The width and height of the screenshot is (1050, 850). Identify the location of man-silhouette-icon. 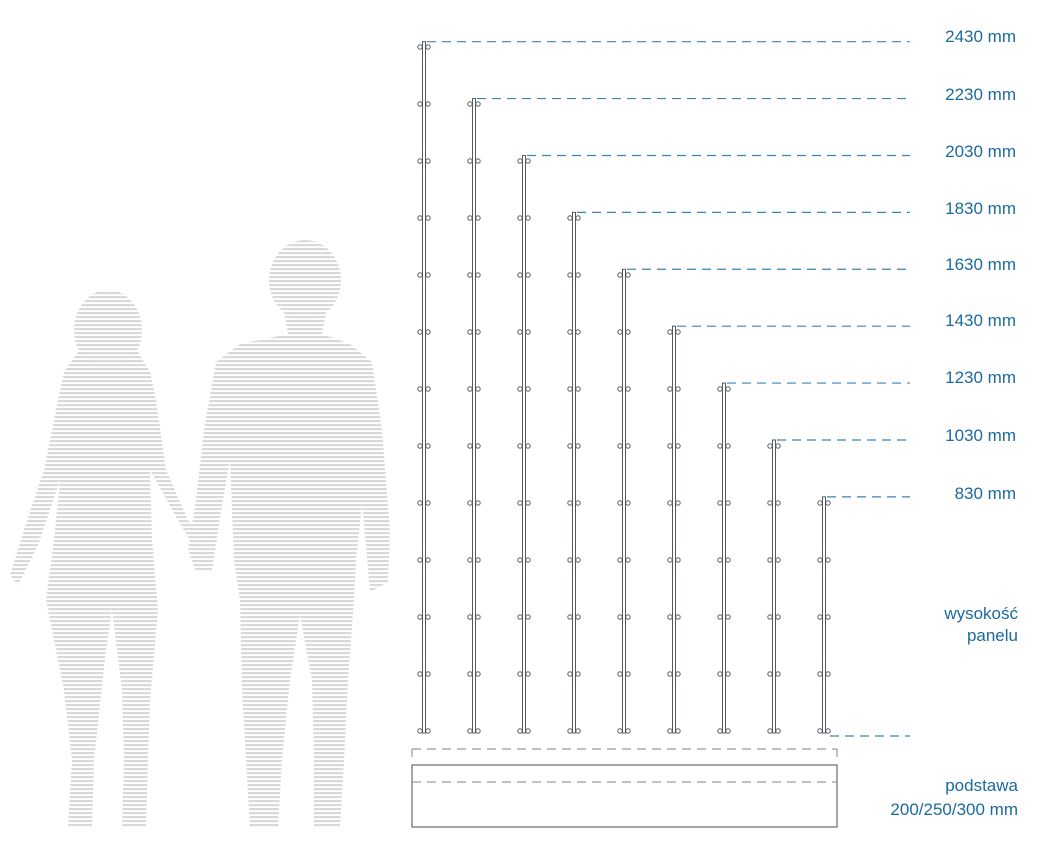
(289, 534).